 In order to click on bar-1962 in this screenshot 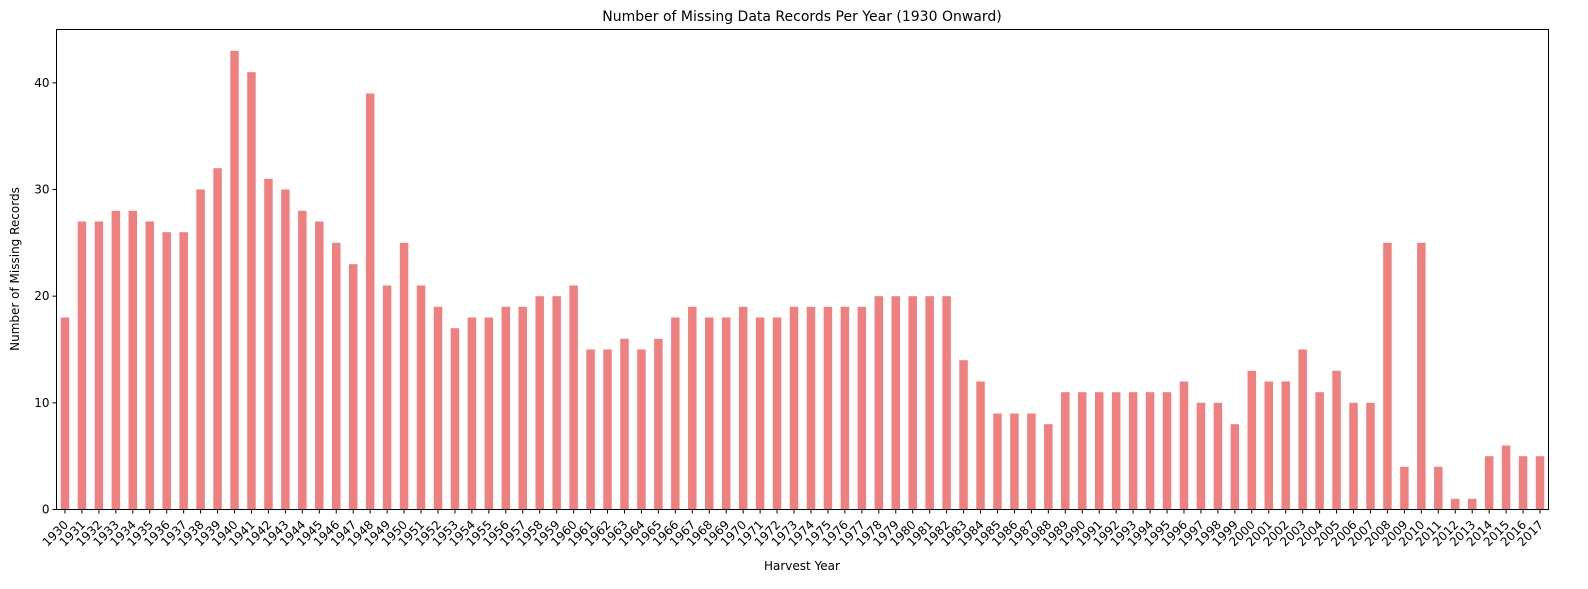, I will do `click(607, 429)`.